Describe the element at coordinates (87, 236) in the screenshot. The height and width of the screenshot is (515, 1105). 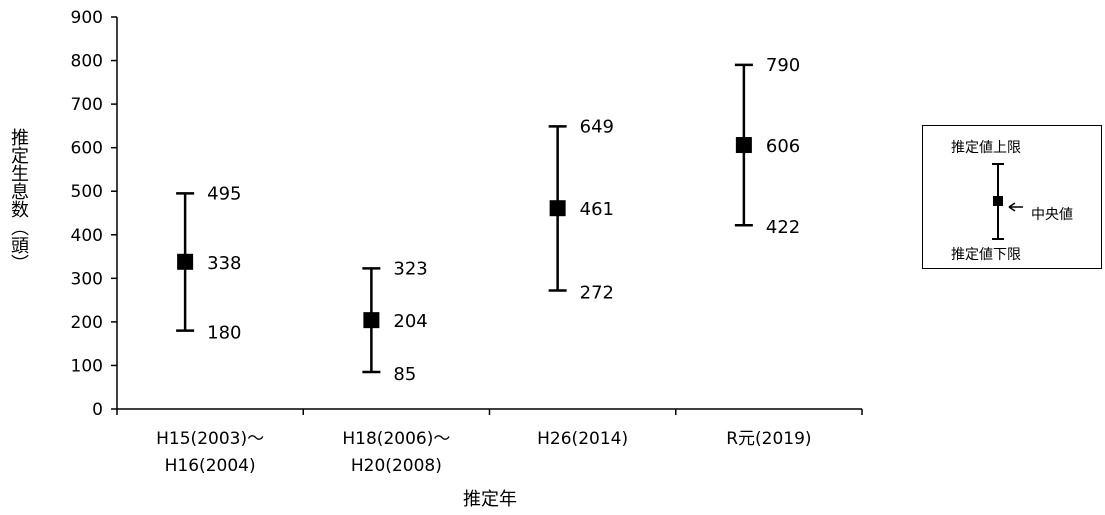
I see `y-tick-label: 400` at that location.